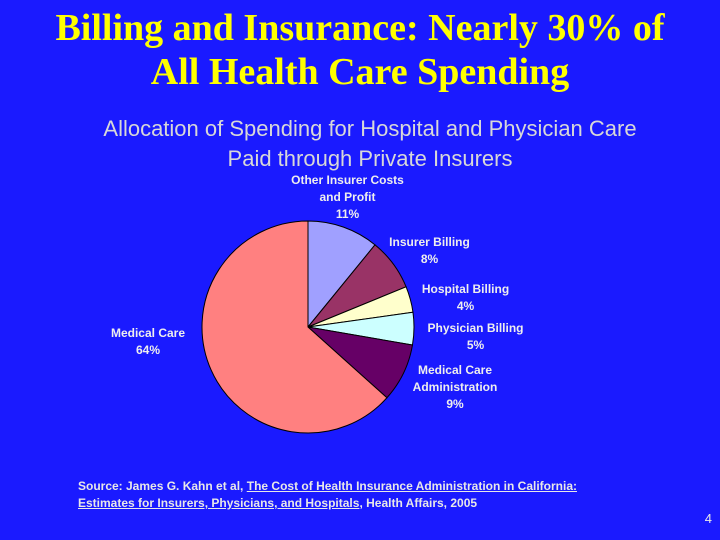 The image size is (720, 540). I want to click on slice-name-line: Other Insurer Costs, so click(347, 180).